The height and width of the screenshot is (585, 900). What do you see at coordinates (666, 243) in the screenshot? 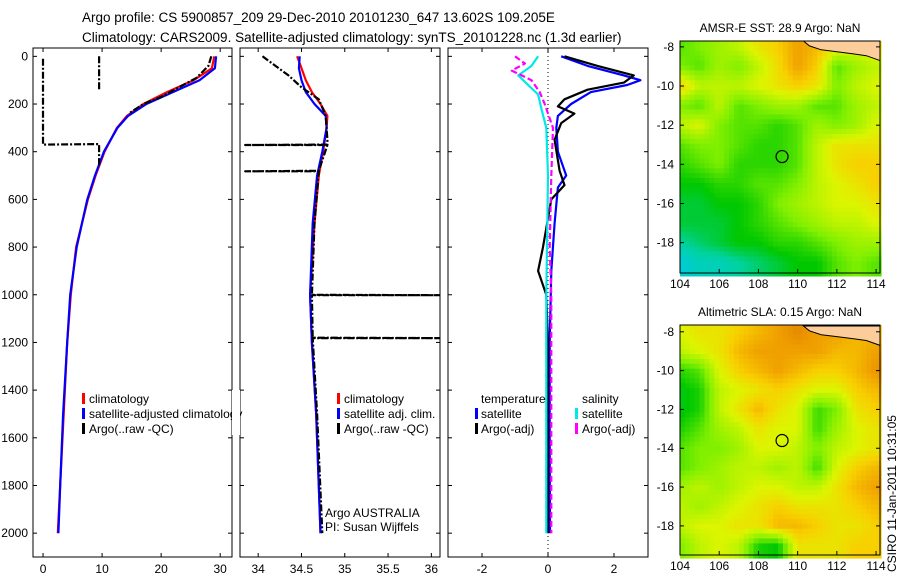
I see `y-tick-label: -18` at bounding box center [666, 243].